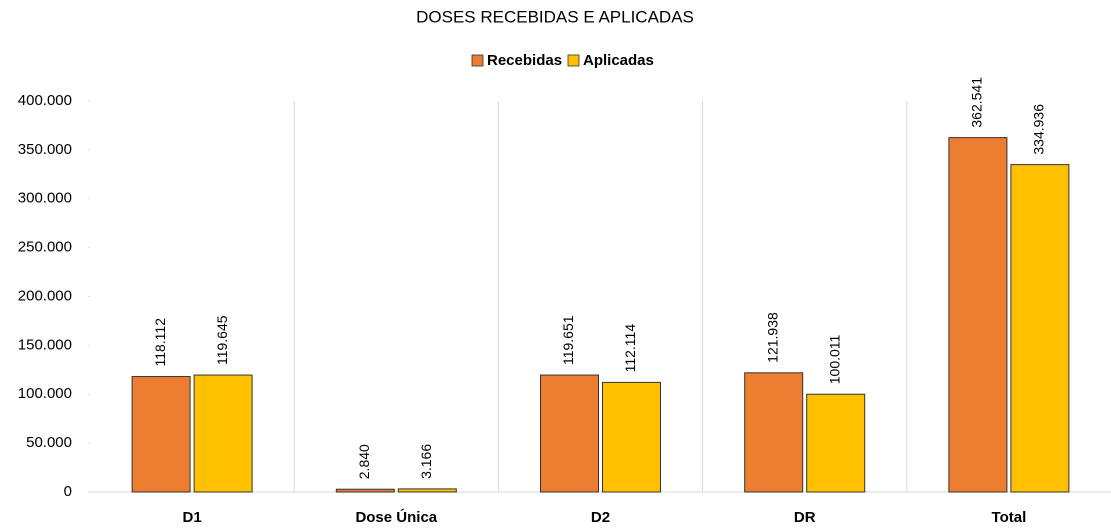 The image size is (1111, 531). I want to click on x-tick-label: Total, so click(1009, 517).